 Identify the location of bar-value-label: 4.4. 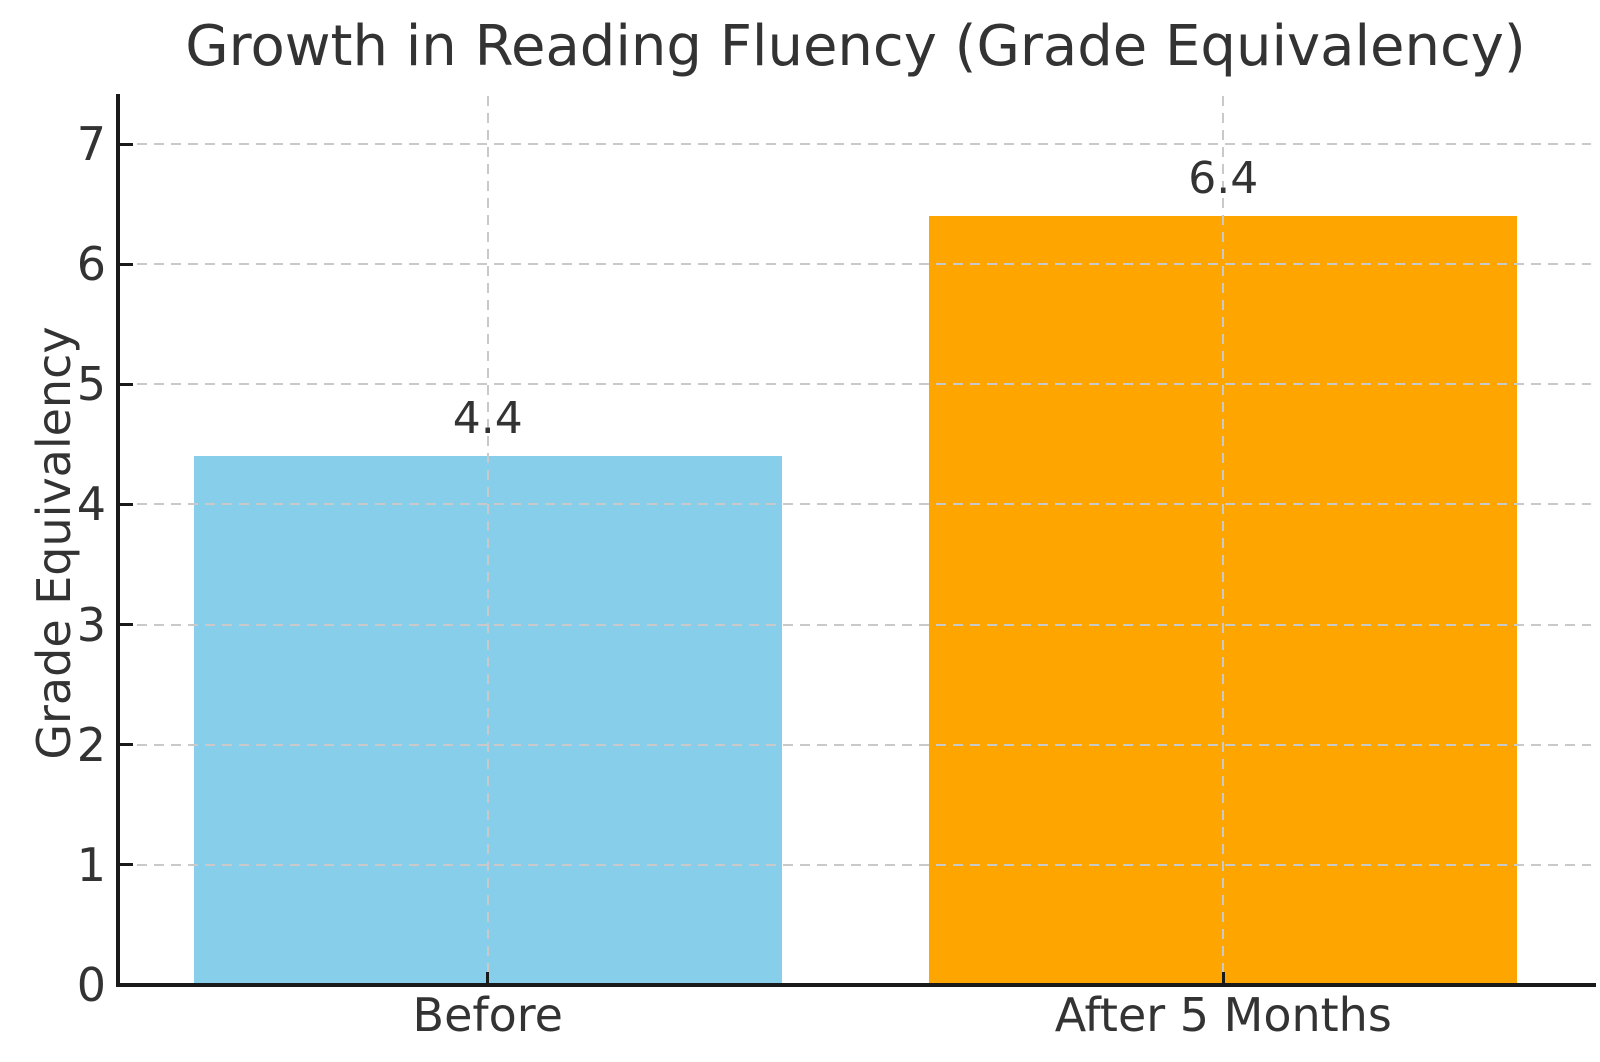
(487, 419).